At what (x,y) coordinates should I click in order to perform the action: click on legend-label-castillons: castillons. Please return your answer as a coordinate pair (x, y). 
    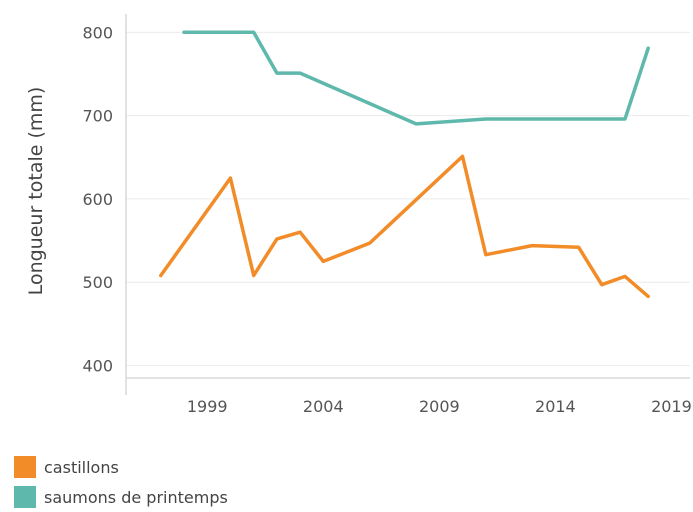
    Looking at the image, I should click on (81, 467).